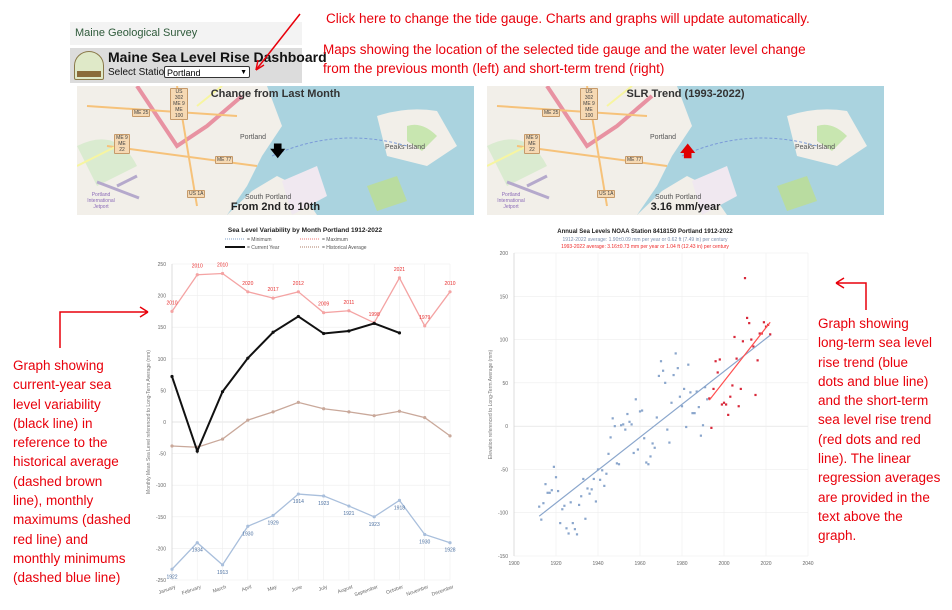 Image resolution: width=952 pixels, height=610 pixels. I want to click on annotation-line: long-term sea level, so click(875, 343).